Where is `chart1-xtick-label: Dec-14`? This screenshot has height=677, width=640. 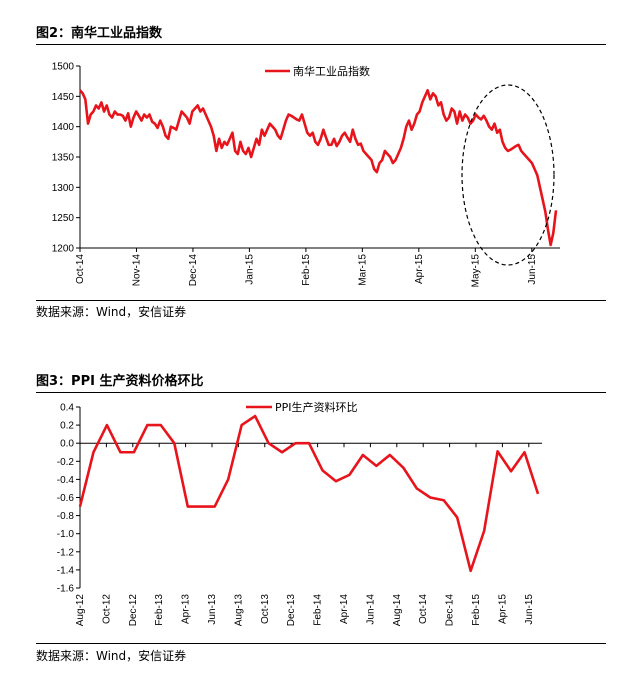 chart1-xtick-label: Dec-14 is located at coordinates (193, 270).